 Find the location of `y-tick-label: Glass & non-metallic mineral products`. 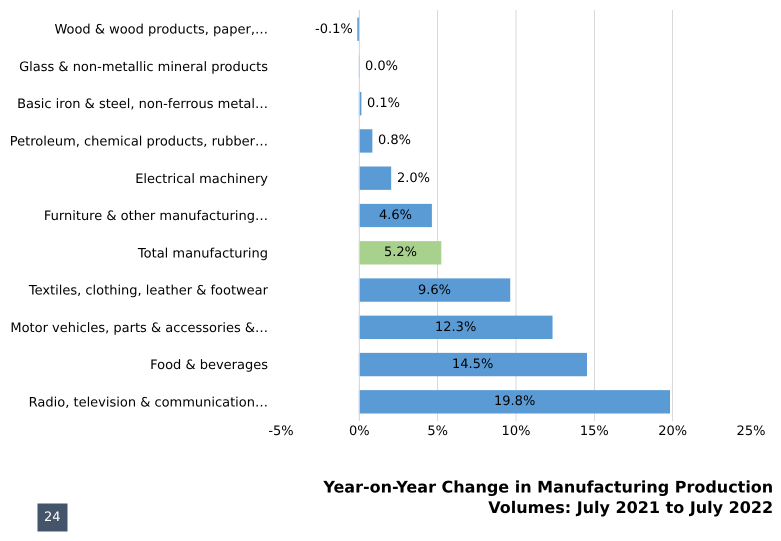

y-tick-label: Glass & non-metallic mineral products is located at coordinates (143, 67).